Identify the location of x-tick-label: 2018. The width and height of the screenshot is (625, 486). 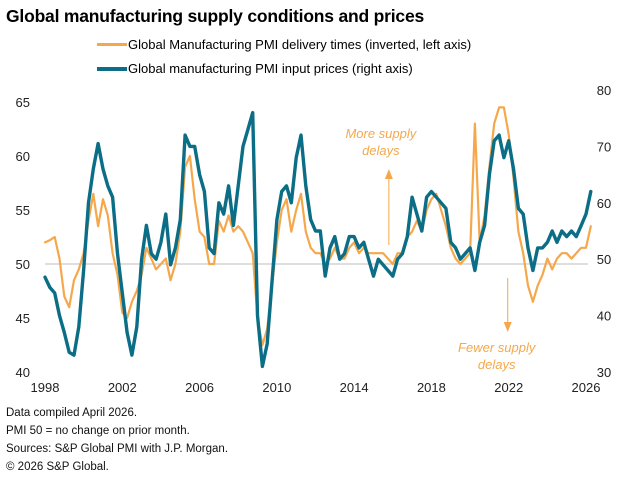
(431, 387).